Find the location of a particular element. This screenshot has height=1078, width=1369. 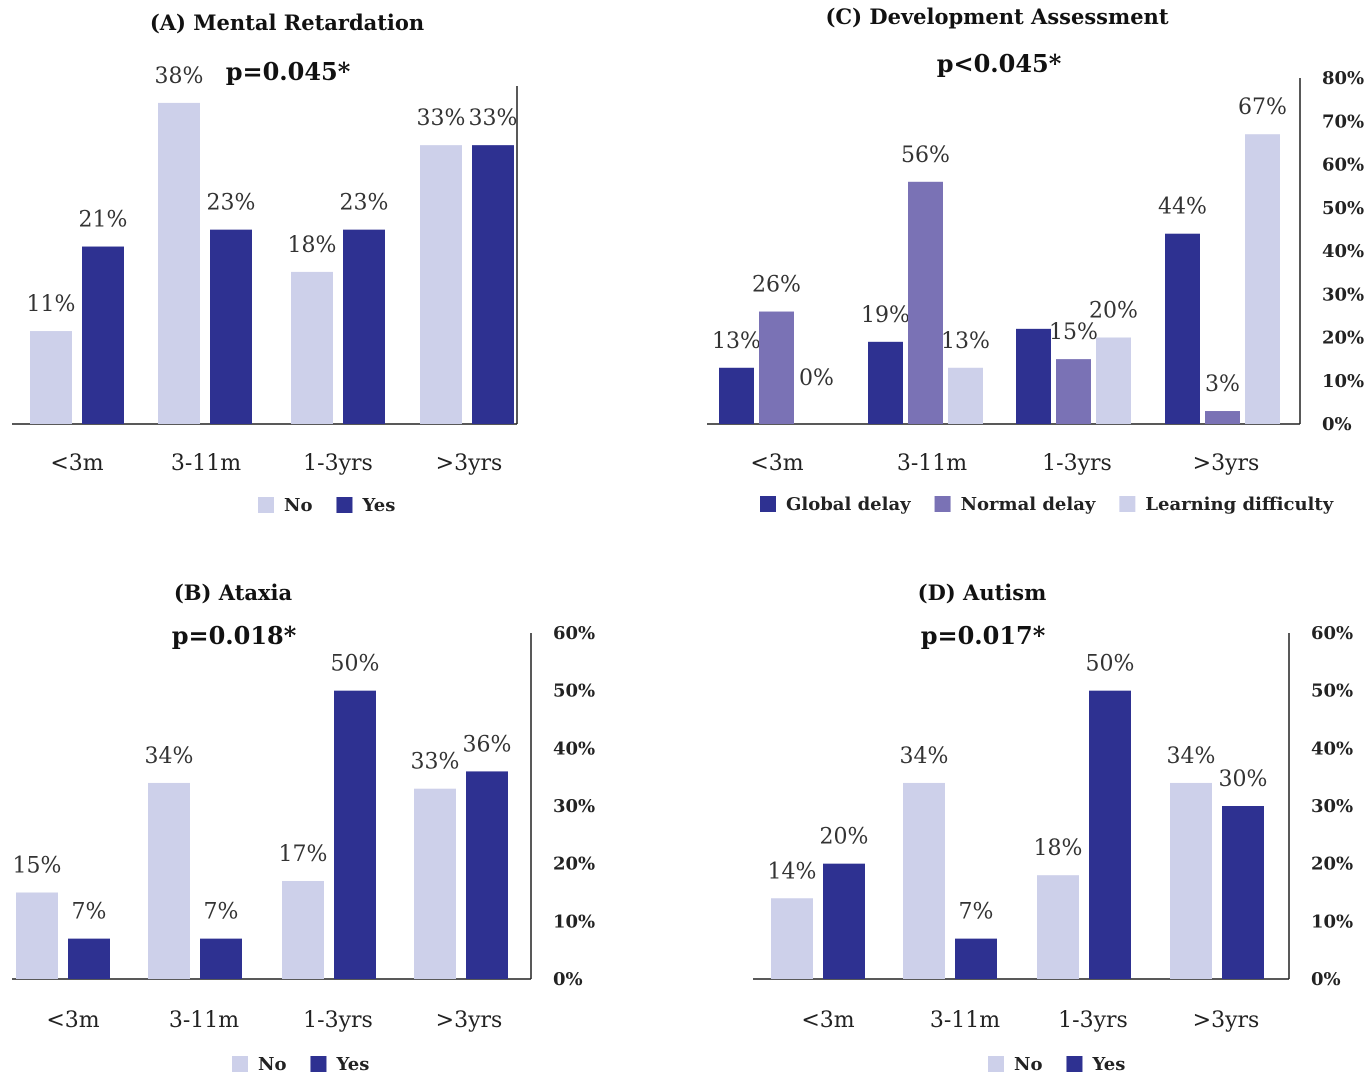

y-tick-label: 70% is located at coordinates (1343, 121).